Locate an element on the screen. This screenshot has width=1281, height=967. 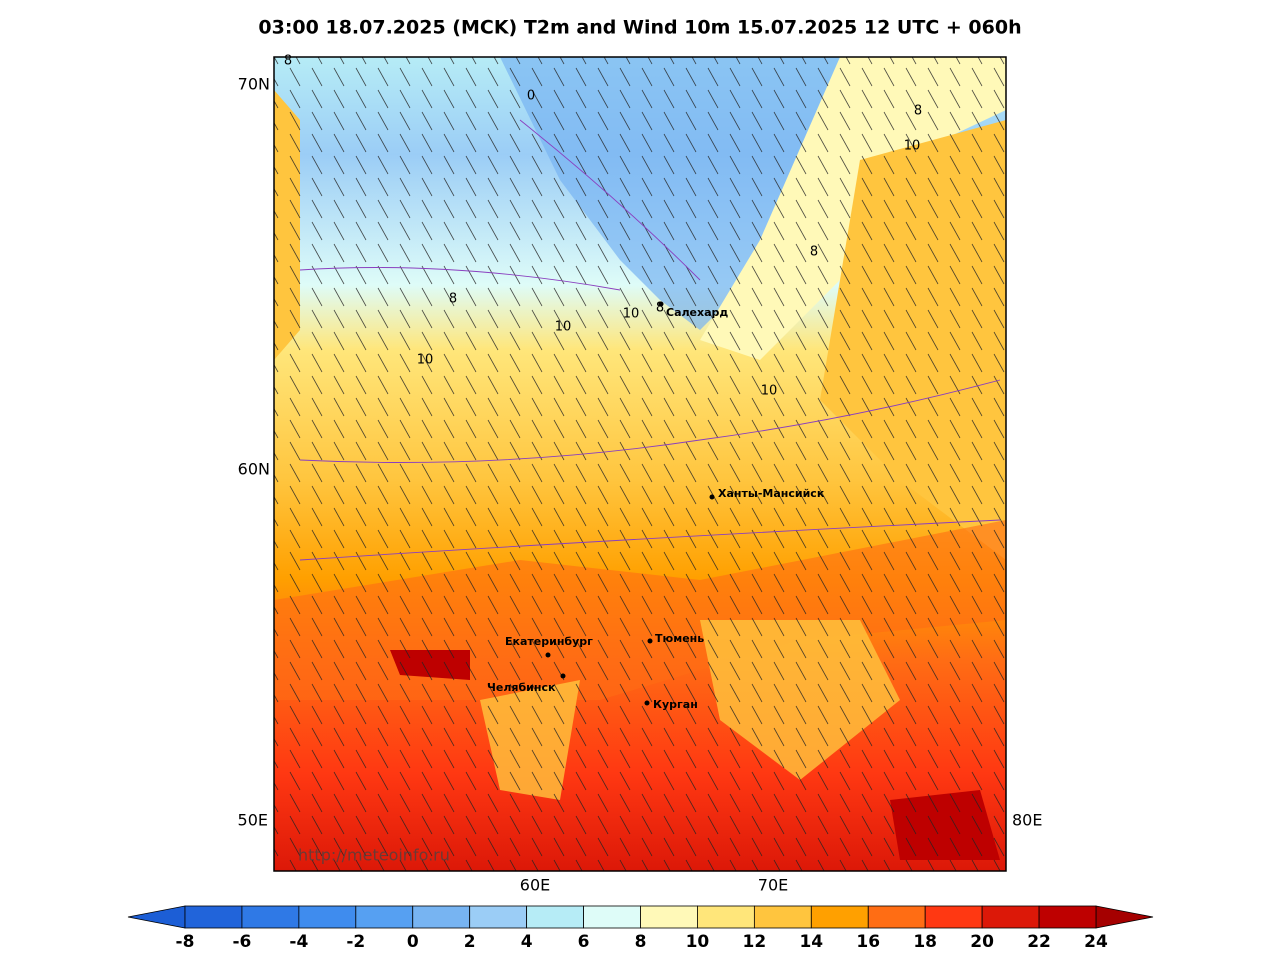
city-label: Челябинск is located at coordinates (521, 687).